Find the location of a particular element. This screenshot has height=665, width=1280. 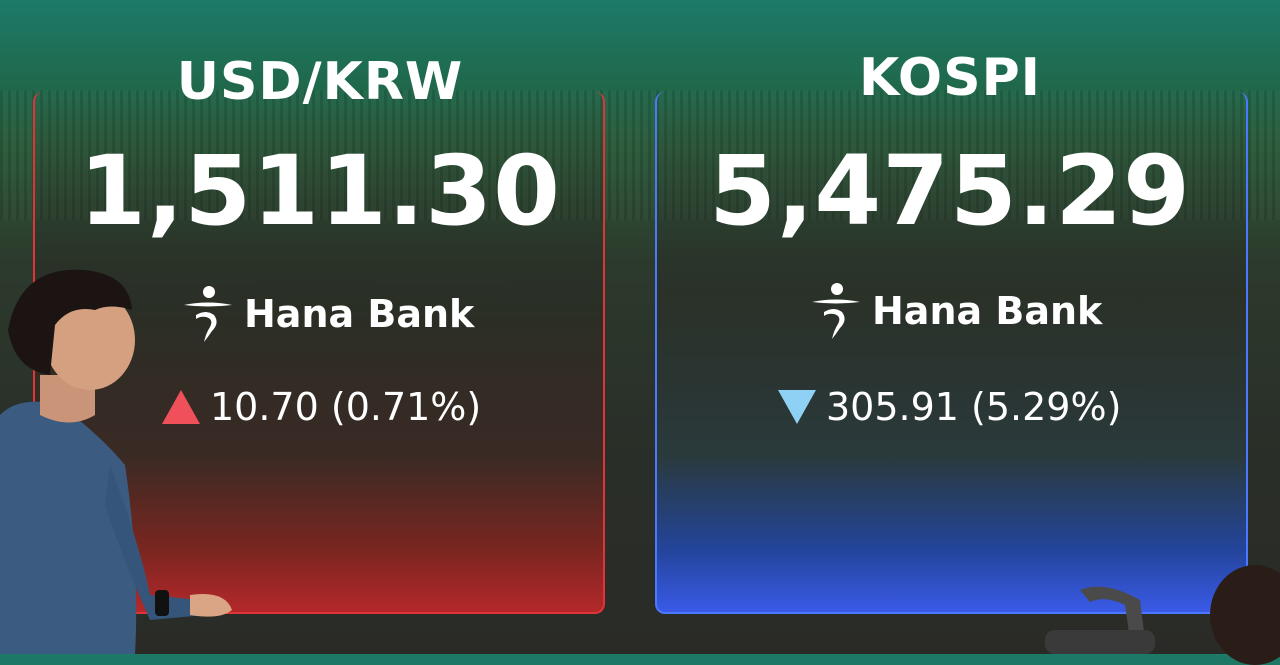

person-head-foreground is located at coordinates (1245, 615).